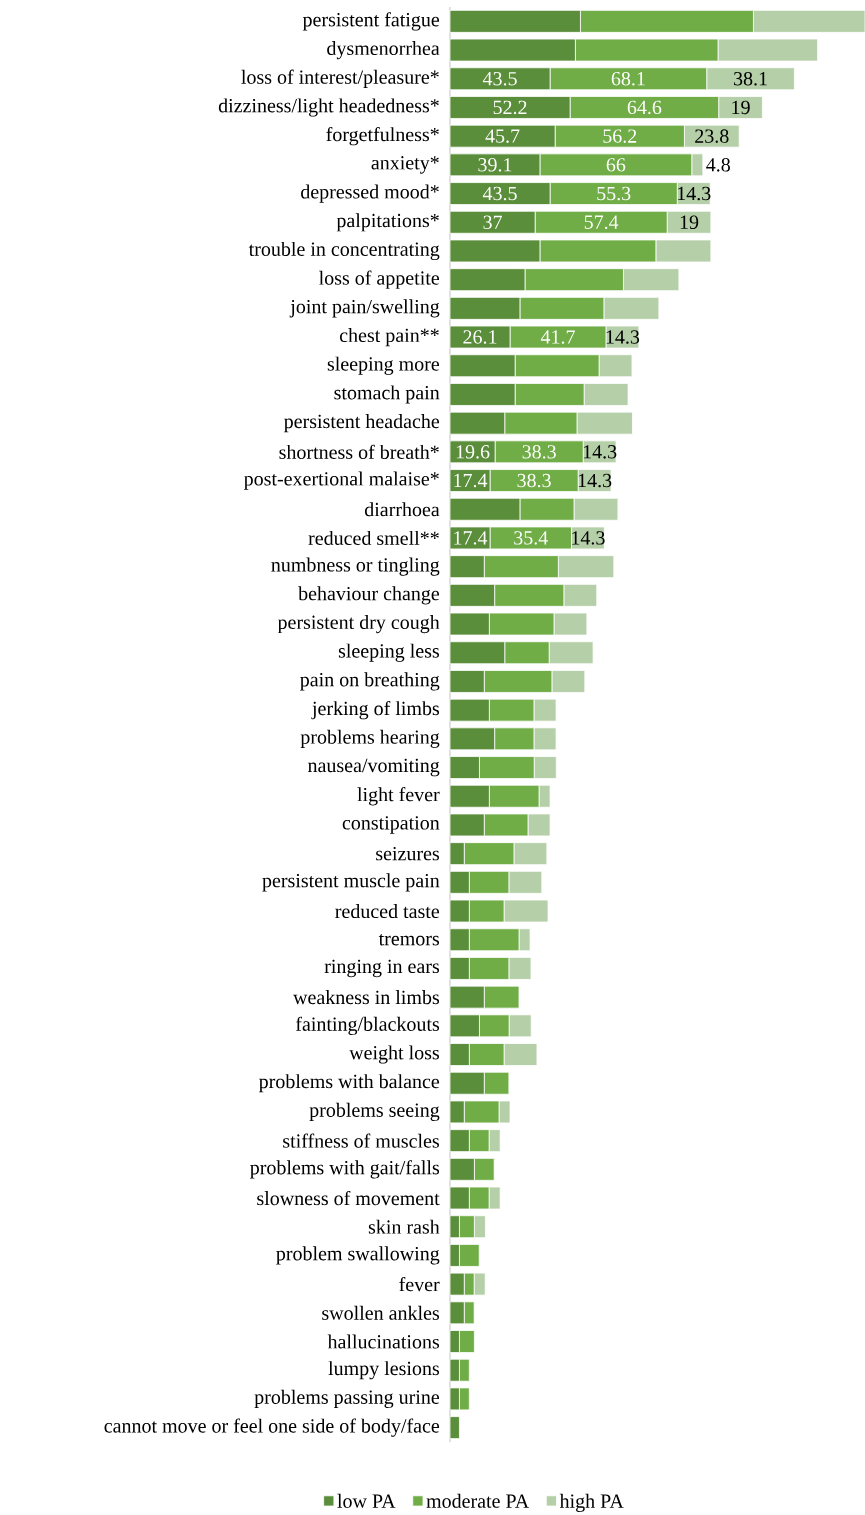 The width and height of the screenshot is (865, 1515). I want to click on y-tick-label: sleeping more, so click(383, 365).